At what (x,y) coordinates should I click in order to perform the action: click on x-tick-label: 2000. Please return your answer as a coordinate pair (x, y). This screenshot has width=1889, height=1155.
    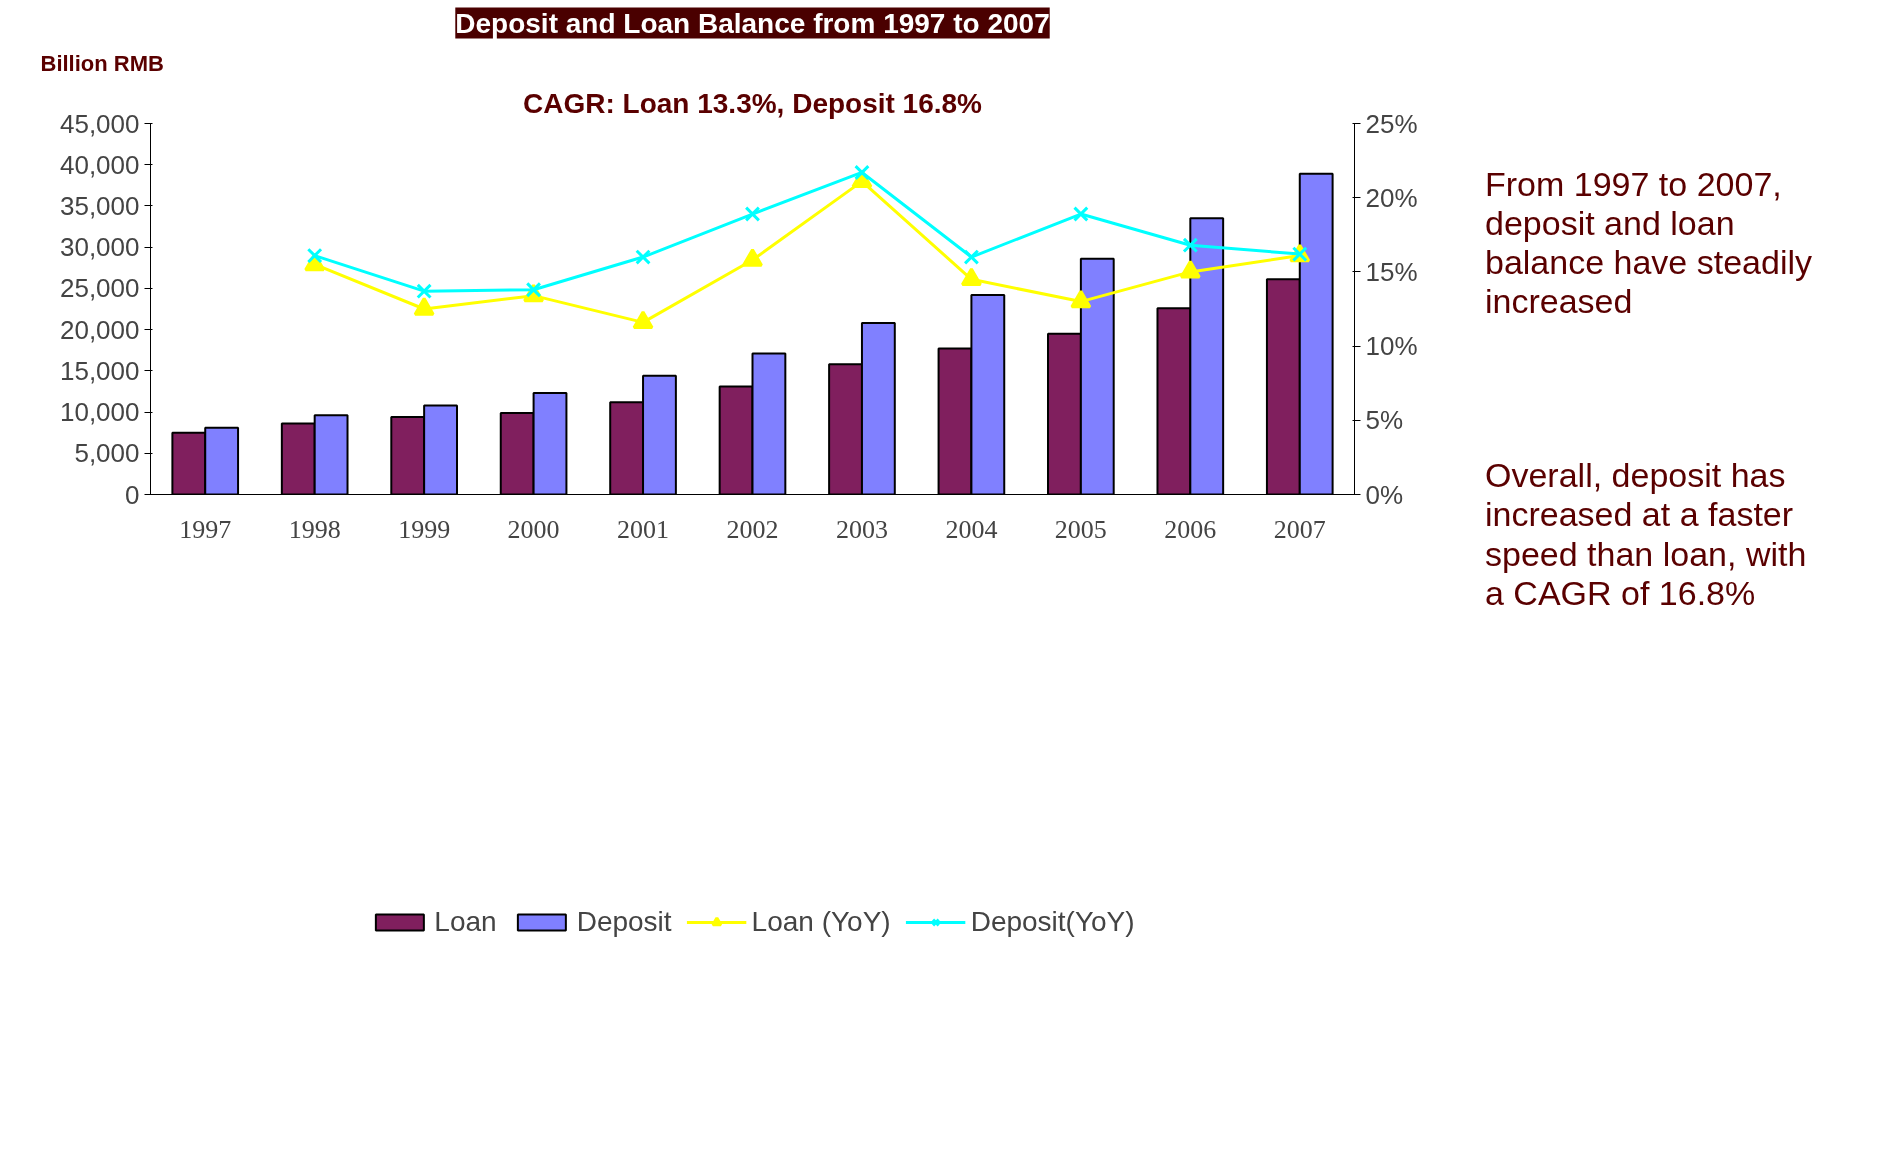
    Looking at the image, I should click on (533, 529).